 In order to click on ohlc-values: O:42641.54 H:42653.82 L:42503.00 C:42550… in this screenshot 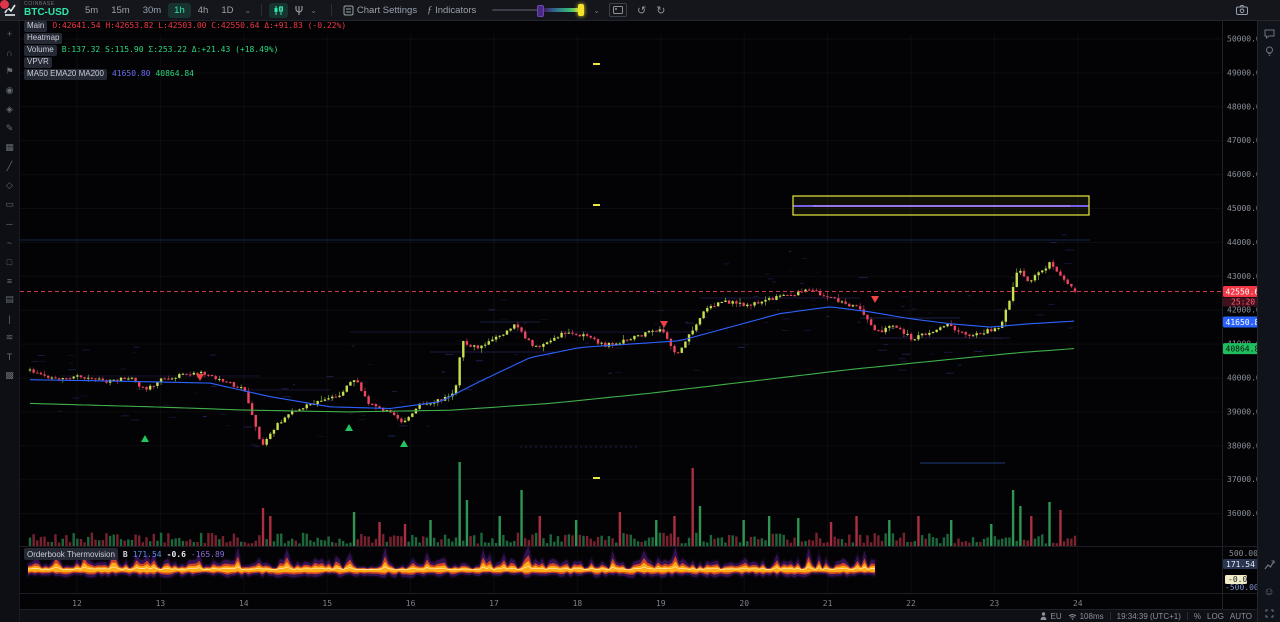, I will do `click(199, 25)`.